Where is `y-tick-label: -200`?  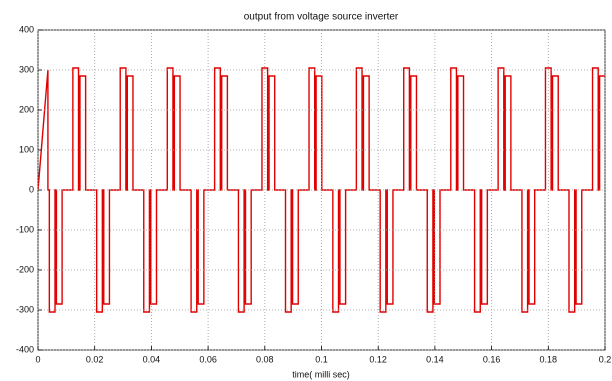
y-tick-label: -200 is located at coordinates (25, 269).